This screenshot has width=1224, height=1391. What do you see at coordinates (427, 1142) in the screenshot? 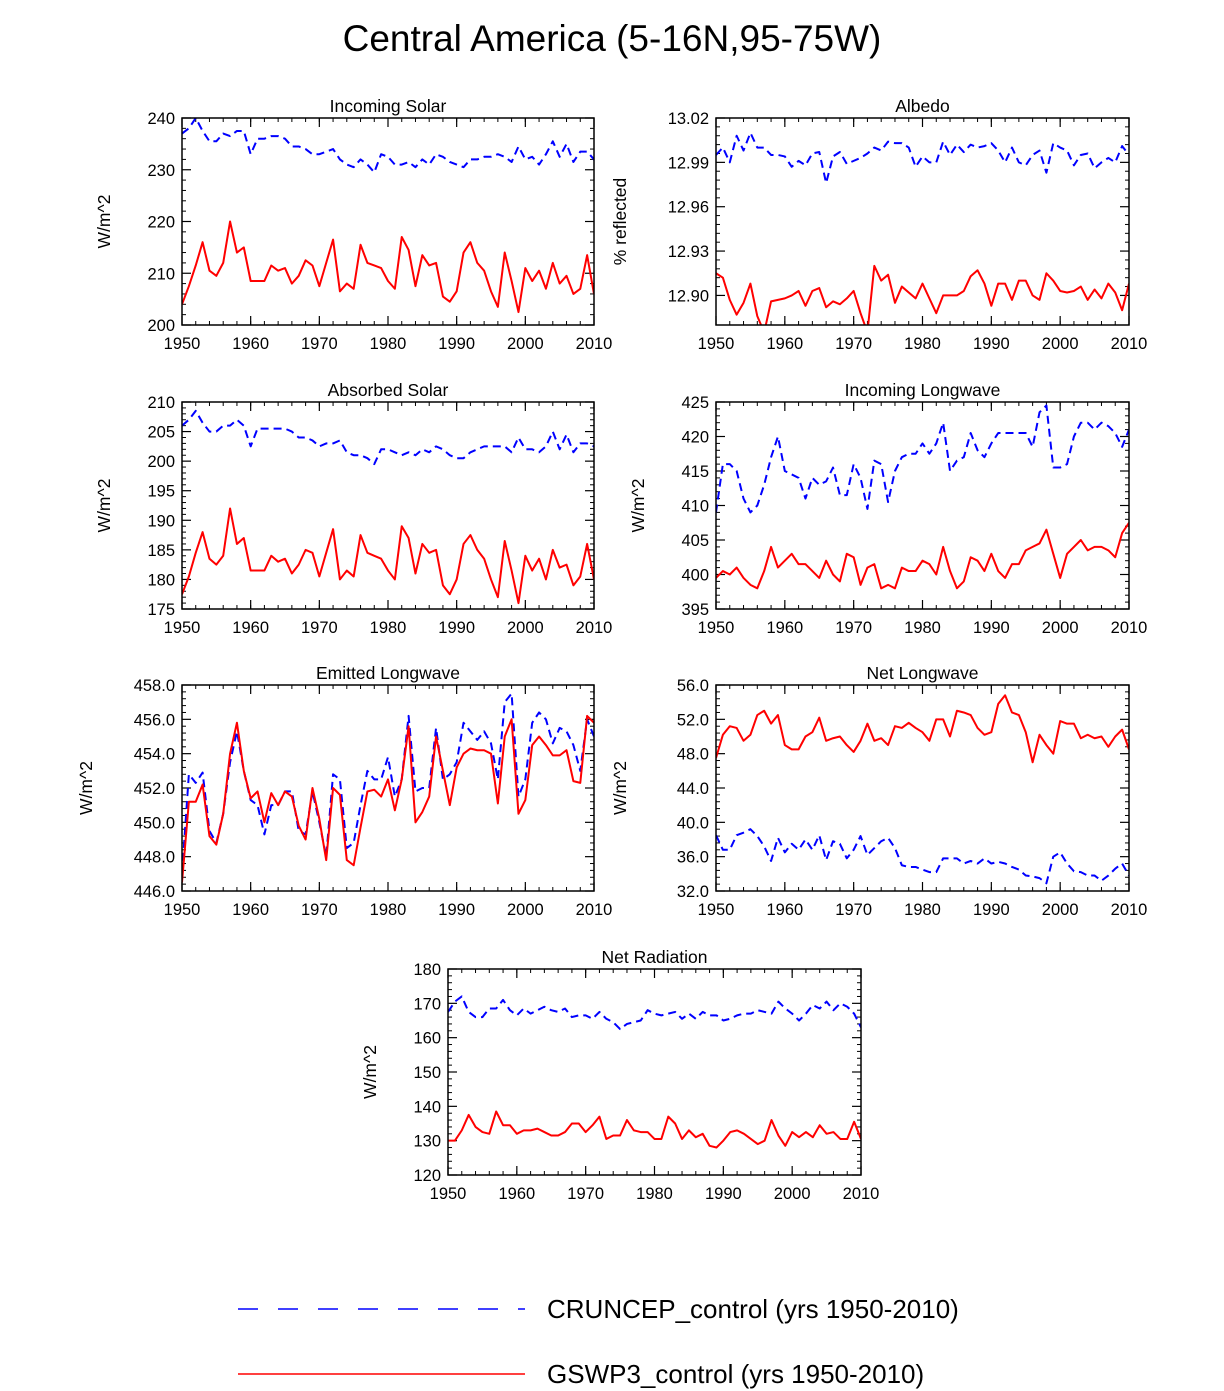
I see `y-tick-label: 130` at bounding box center [427, 1142].